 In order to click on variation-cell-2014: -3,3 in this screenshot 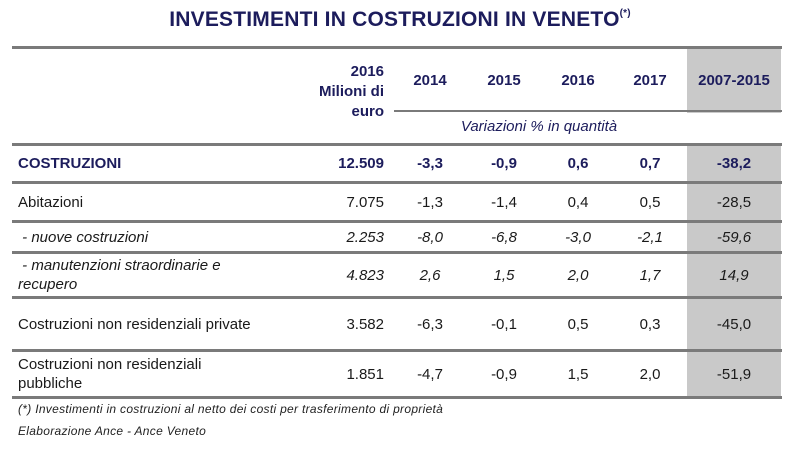, I will do `click(430, 163)`.